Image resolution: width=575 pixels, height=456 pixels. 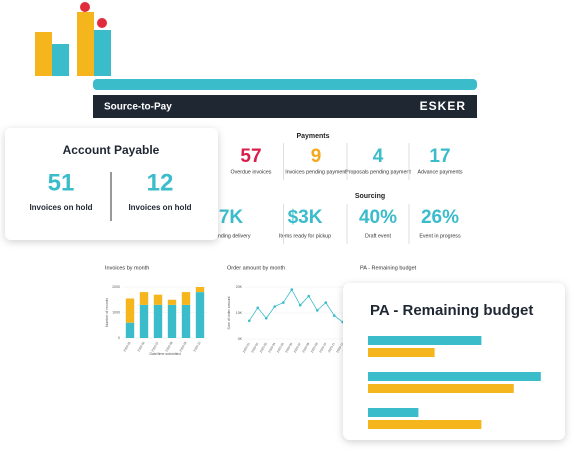 I want to click on chart-title: Invoices by month, so click(x=127, y=268).